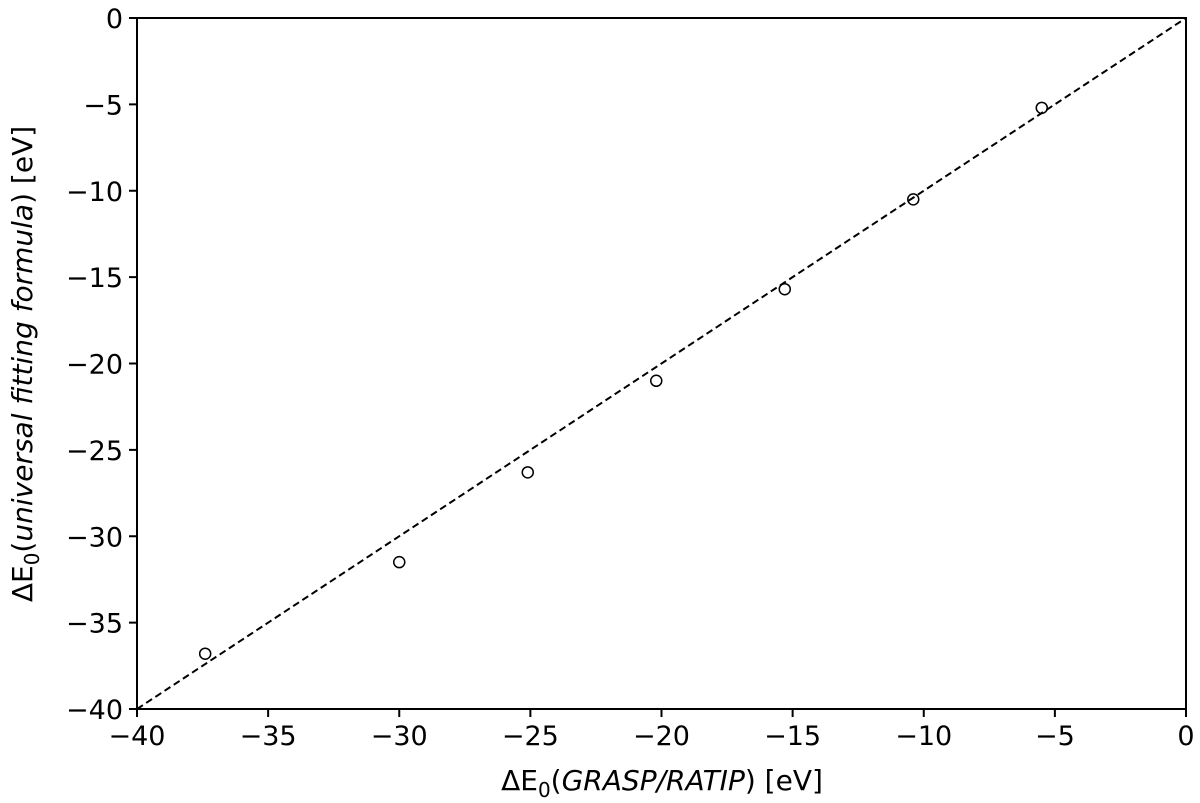  I want to click on y-tick-label: −40, so click(94, 710).